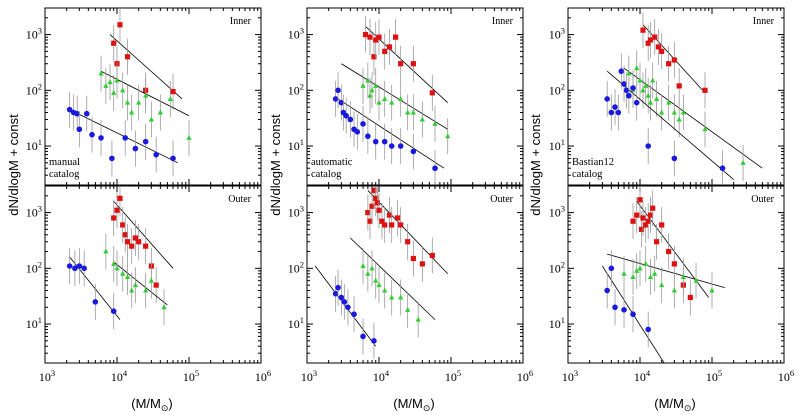  Describe the element at coordinates (633, 314) in the screenshot. I see `fit-line-low` at that location.